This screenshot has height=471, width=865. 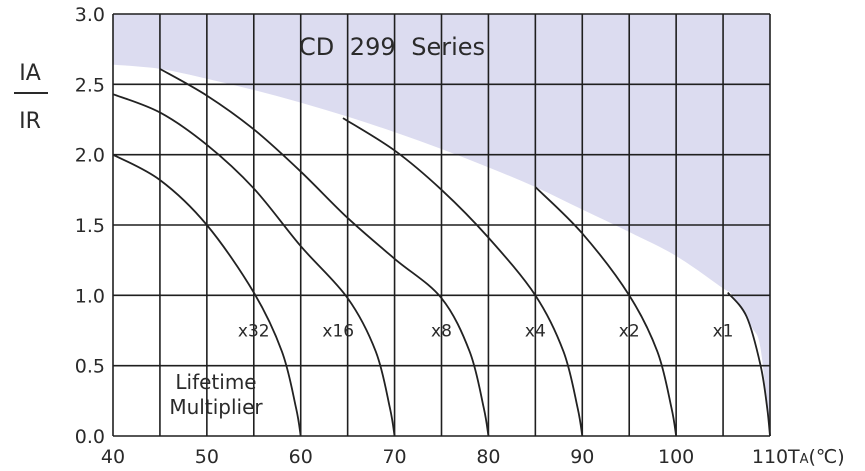 What do you see at coordinates (606, 311) in the screenshot?
I see `curve-x2` at bounding box center [606, 311].